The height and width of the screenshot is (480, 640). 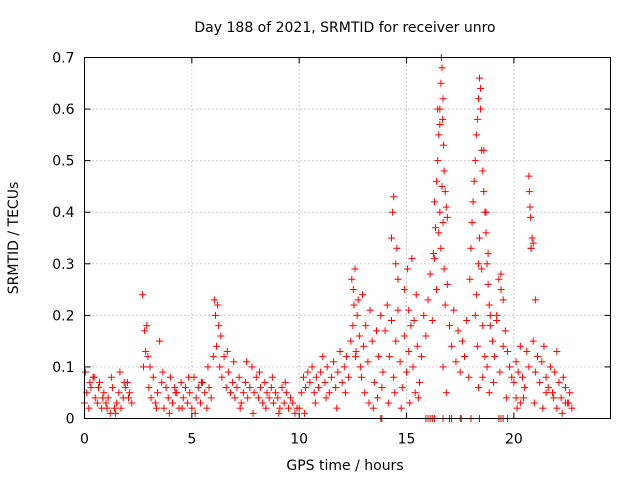 I want to click on y-tick-label: 0.2, so click(x=63, y=316).